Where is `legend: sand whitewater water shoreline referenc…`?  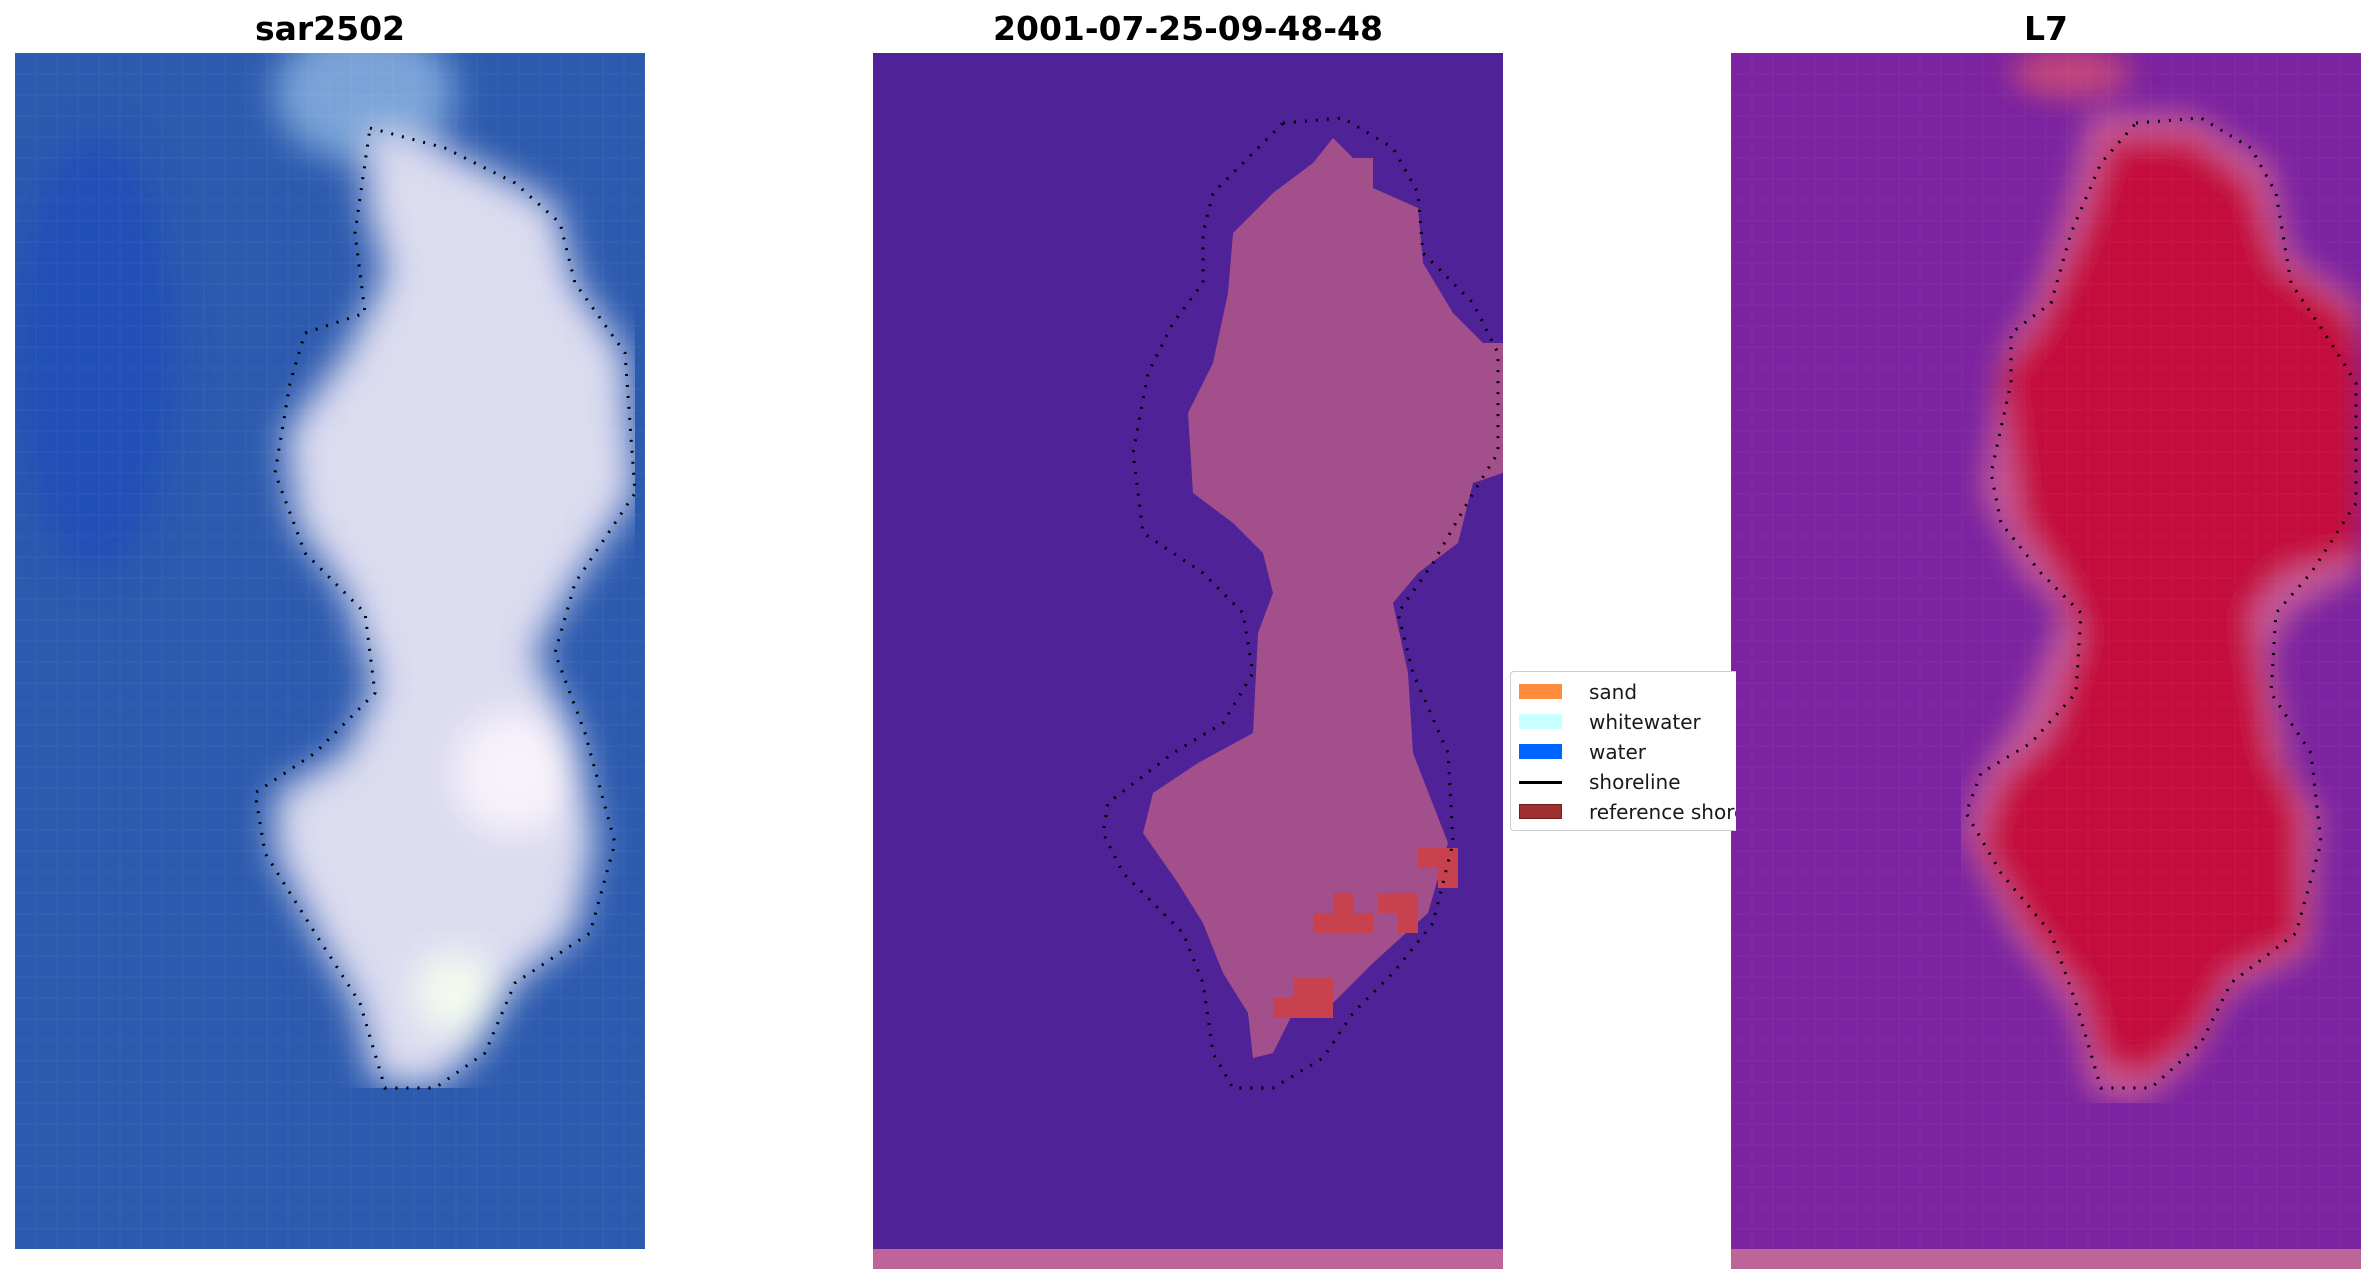 legend: sand whitewater water shoreline referenc… is located at coordinates (1623, 751).